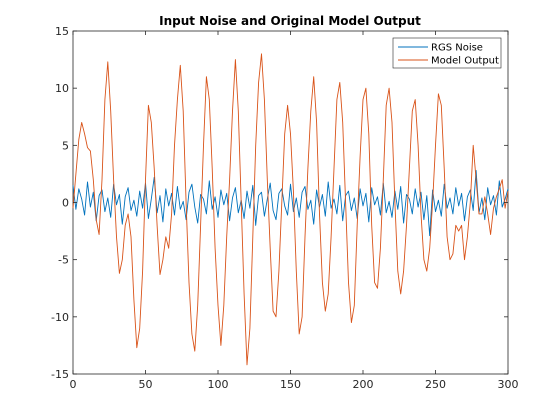 Image resolution: width=560 pixels, height=420 pixels. I want to click on y-tick-label: 5, so click(65, 145).